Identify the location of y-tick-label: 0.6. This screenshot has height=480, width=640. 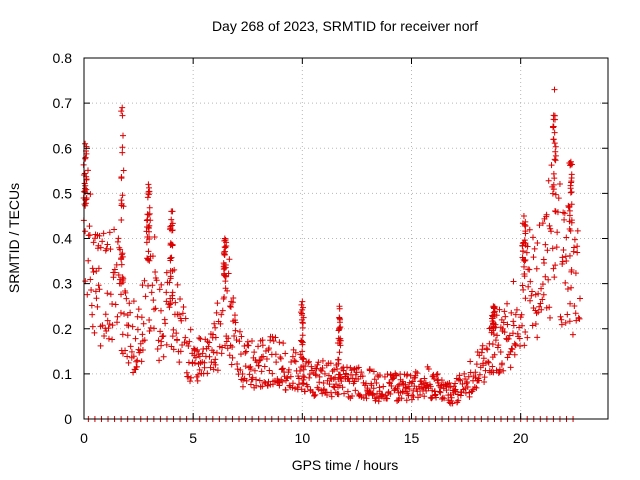
(63, 148).